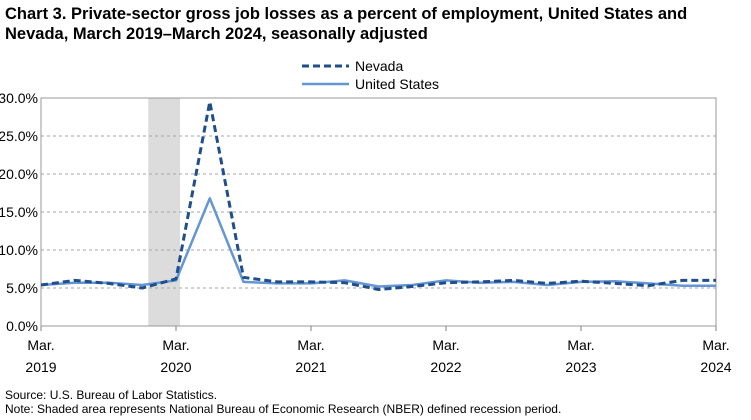  I want to click on legend: Nevada United States, so click(370, 75).